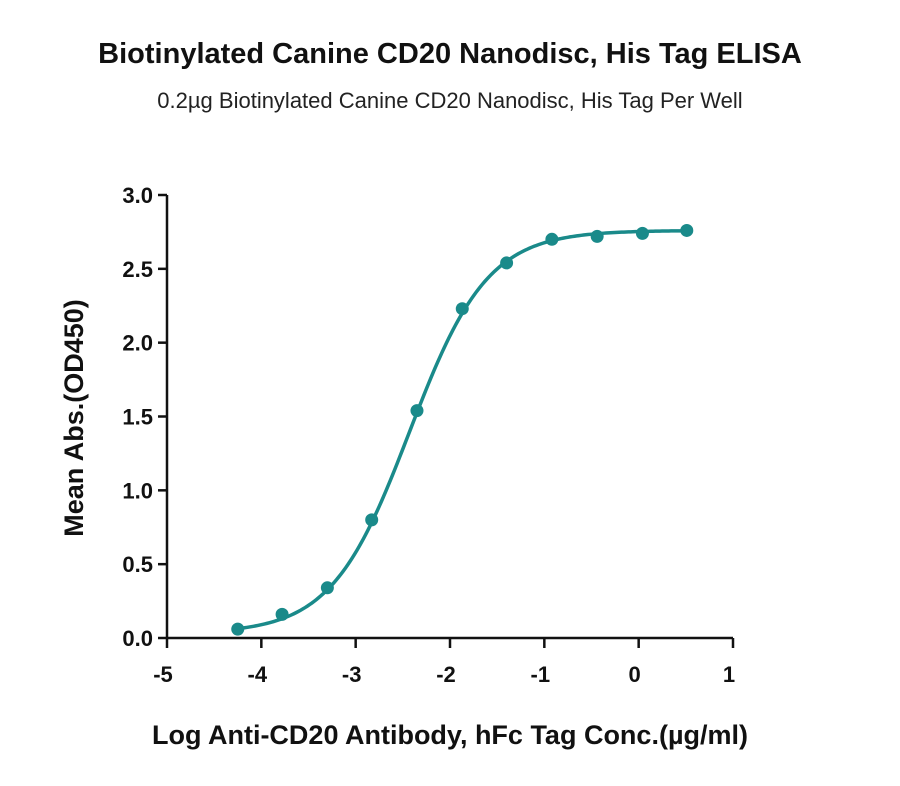 The image size is (900, 786). What do you see at coordinates (74, 418) in the screenshot?
I see `y-axis-label: Mean Abs.(OD450)` at bounding box center [74, 418].